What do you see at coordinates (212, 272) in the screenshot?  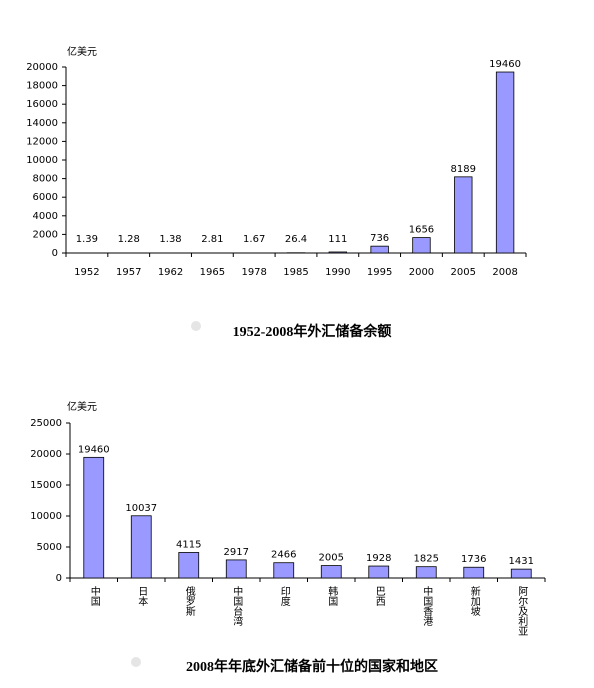 I see `x-tick-label: 1965` at bounding box center [212, 272].